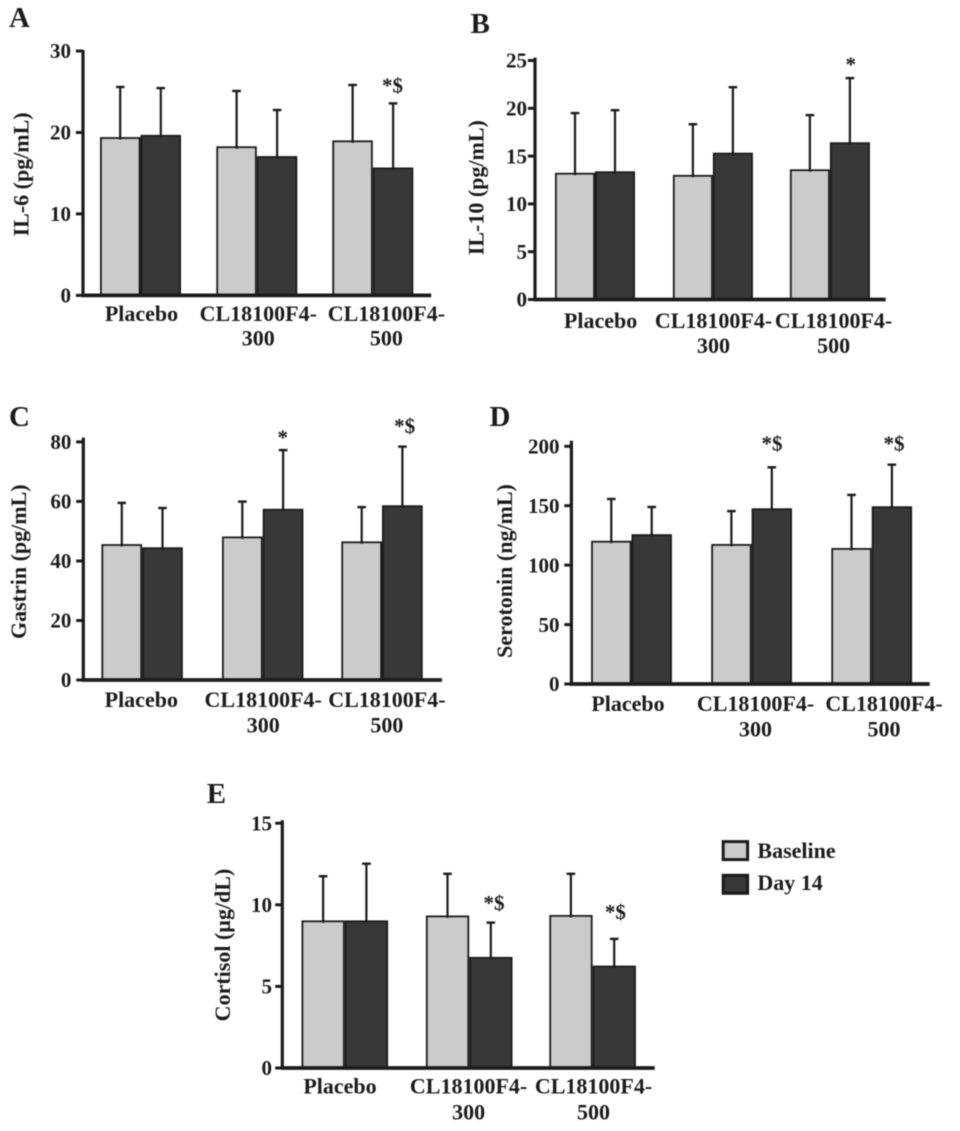 Image resolution: width=960 pixels, height=1131 pixels. What do you see at coordinates (544, 447) in the screenshot?
I see `svg-text: 200` at bounding box center [544, 447].